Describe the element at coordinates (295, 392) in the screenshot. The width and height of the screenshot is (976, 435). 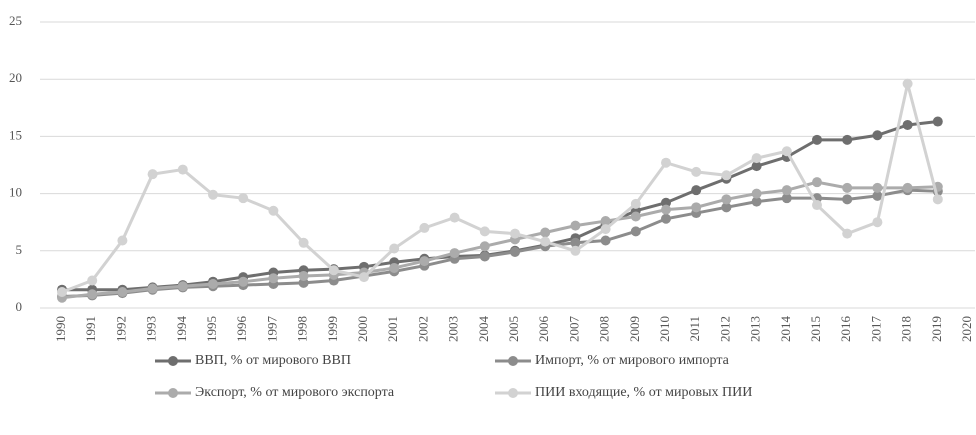
I see `legend-label: Экспорт, % от мирового экспорта` at that location.